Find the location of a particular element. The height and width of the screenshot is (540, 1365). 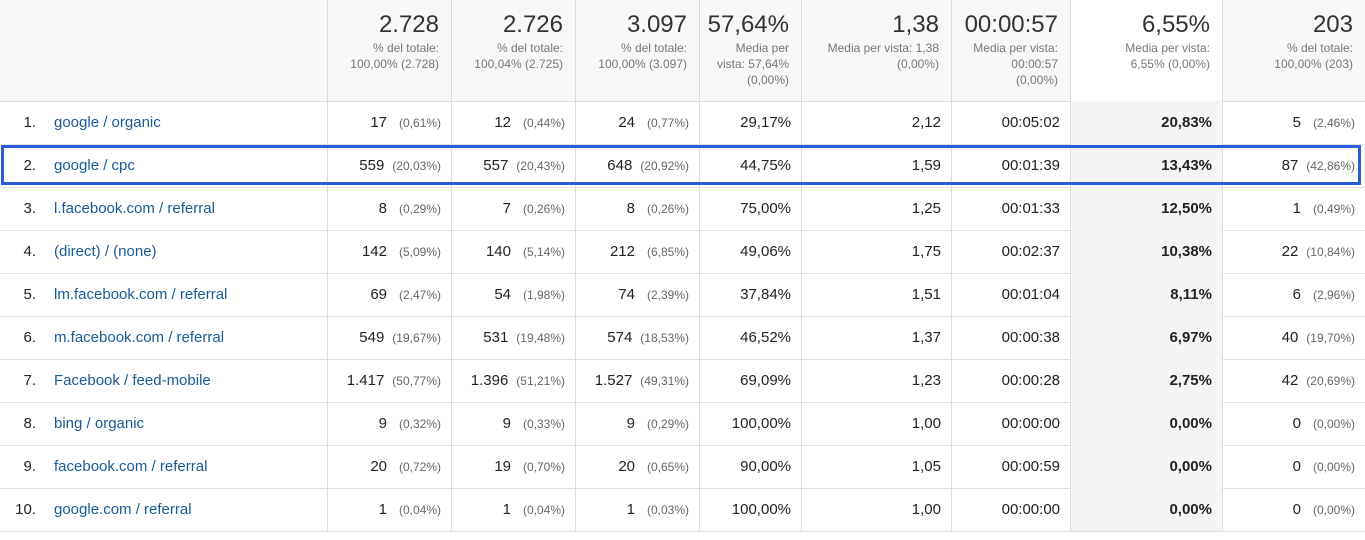

metric-cell: 00:05:02 is located at coordinates (1010, 122).